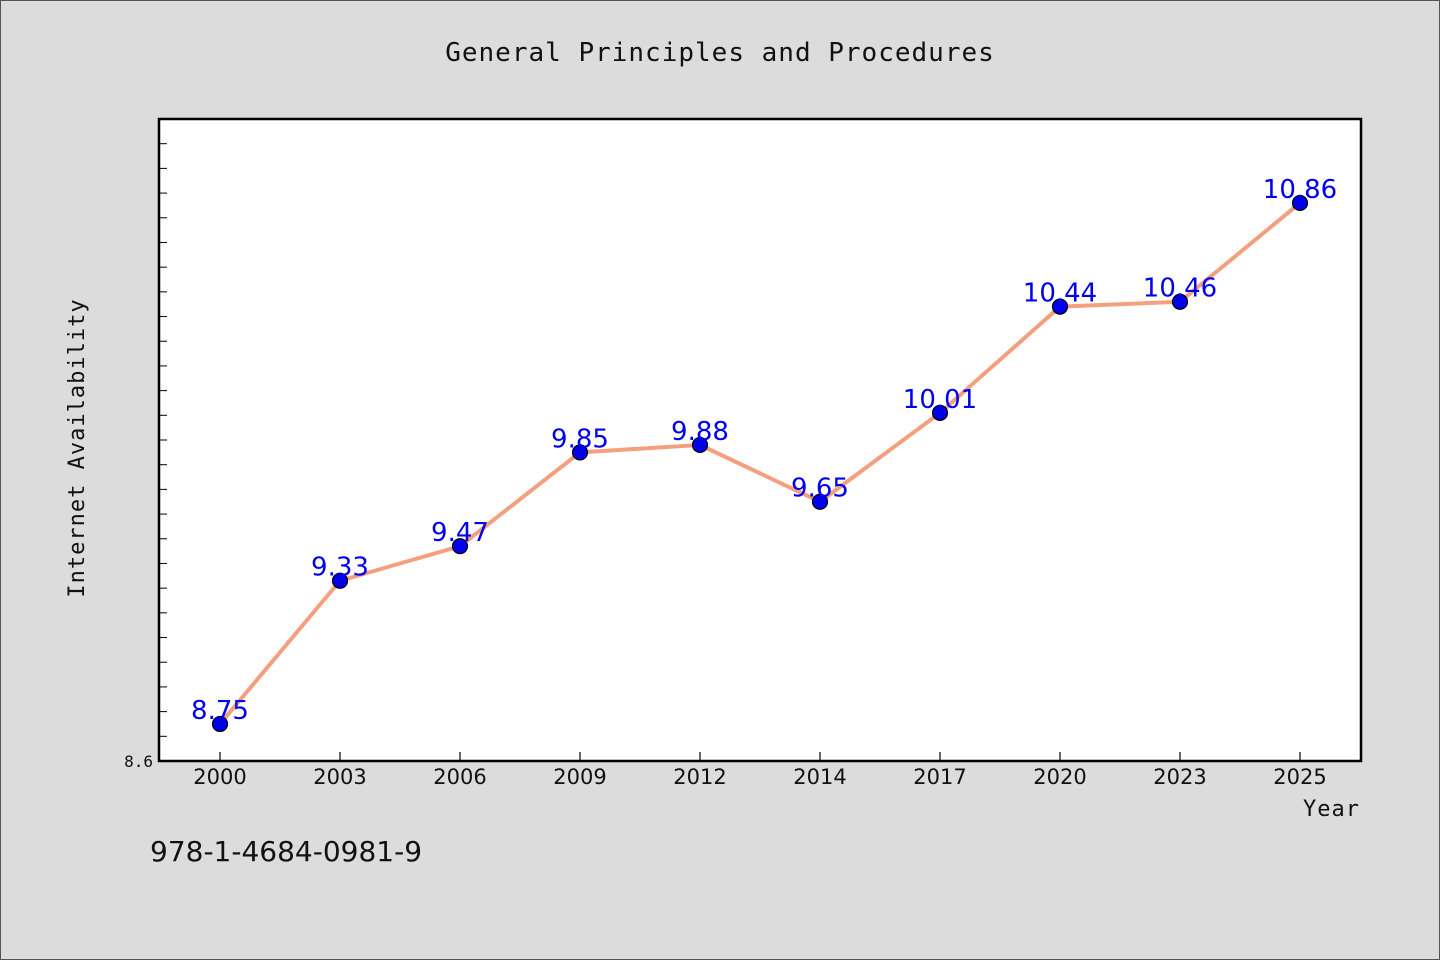  Describe the element at coordinates (1180, 289) in the screenshot. I see `data-label: 10.46` at that location.